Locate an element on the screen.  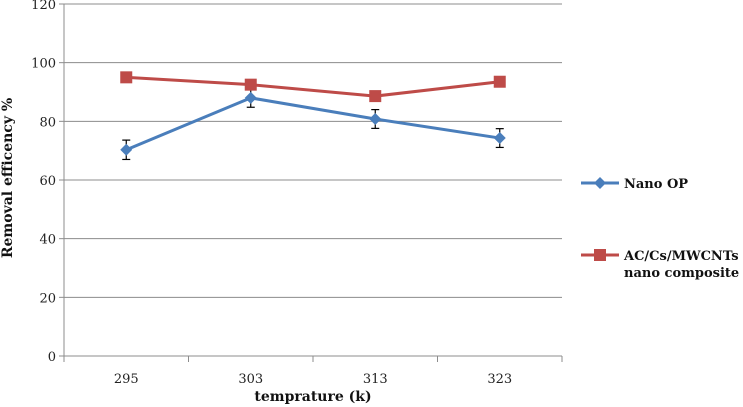
error-bars is located at coordinates (313, 124).